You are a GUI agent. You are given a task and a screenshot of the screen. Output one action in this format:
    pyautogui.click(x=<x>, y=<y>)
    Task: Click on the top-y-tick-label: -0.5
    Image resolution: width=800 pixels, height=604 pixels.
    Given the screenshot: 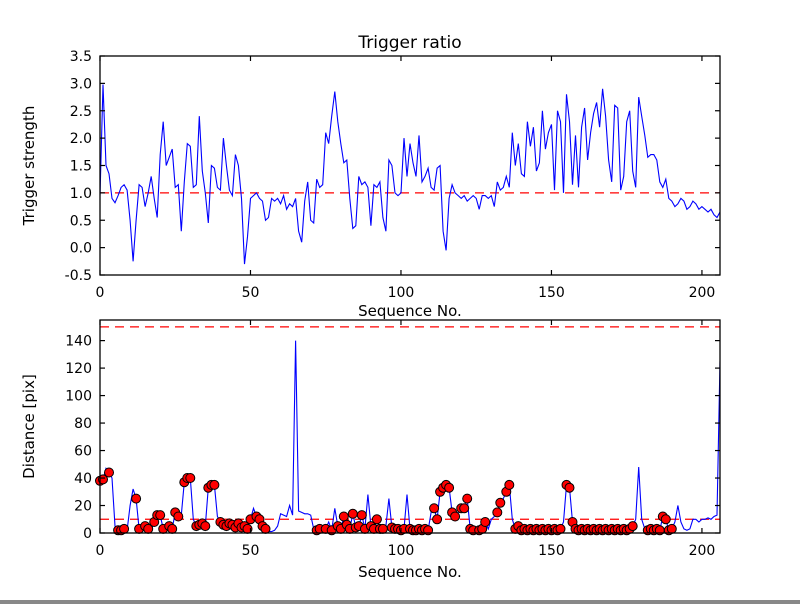 What is the action you would take?
    pyautogui.click(x=78, y=276)
    